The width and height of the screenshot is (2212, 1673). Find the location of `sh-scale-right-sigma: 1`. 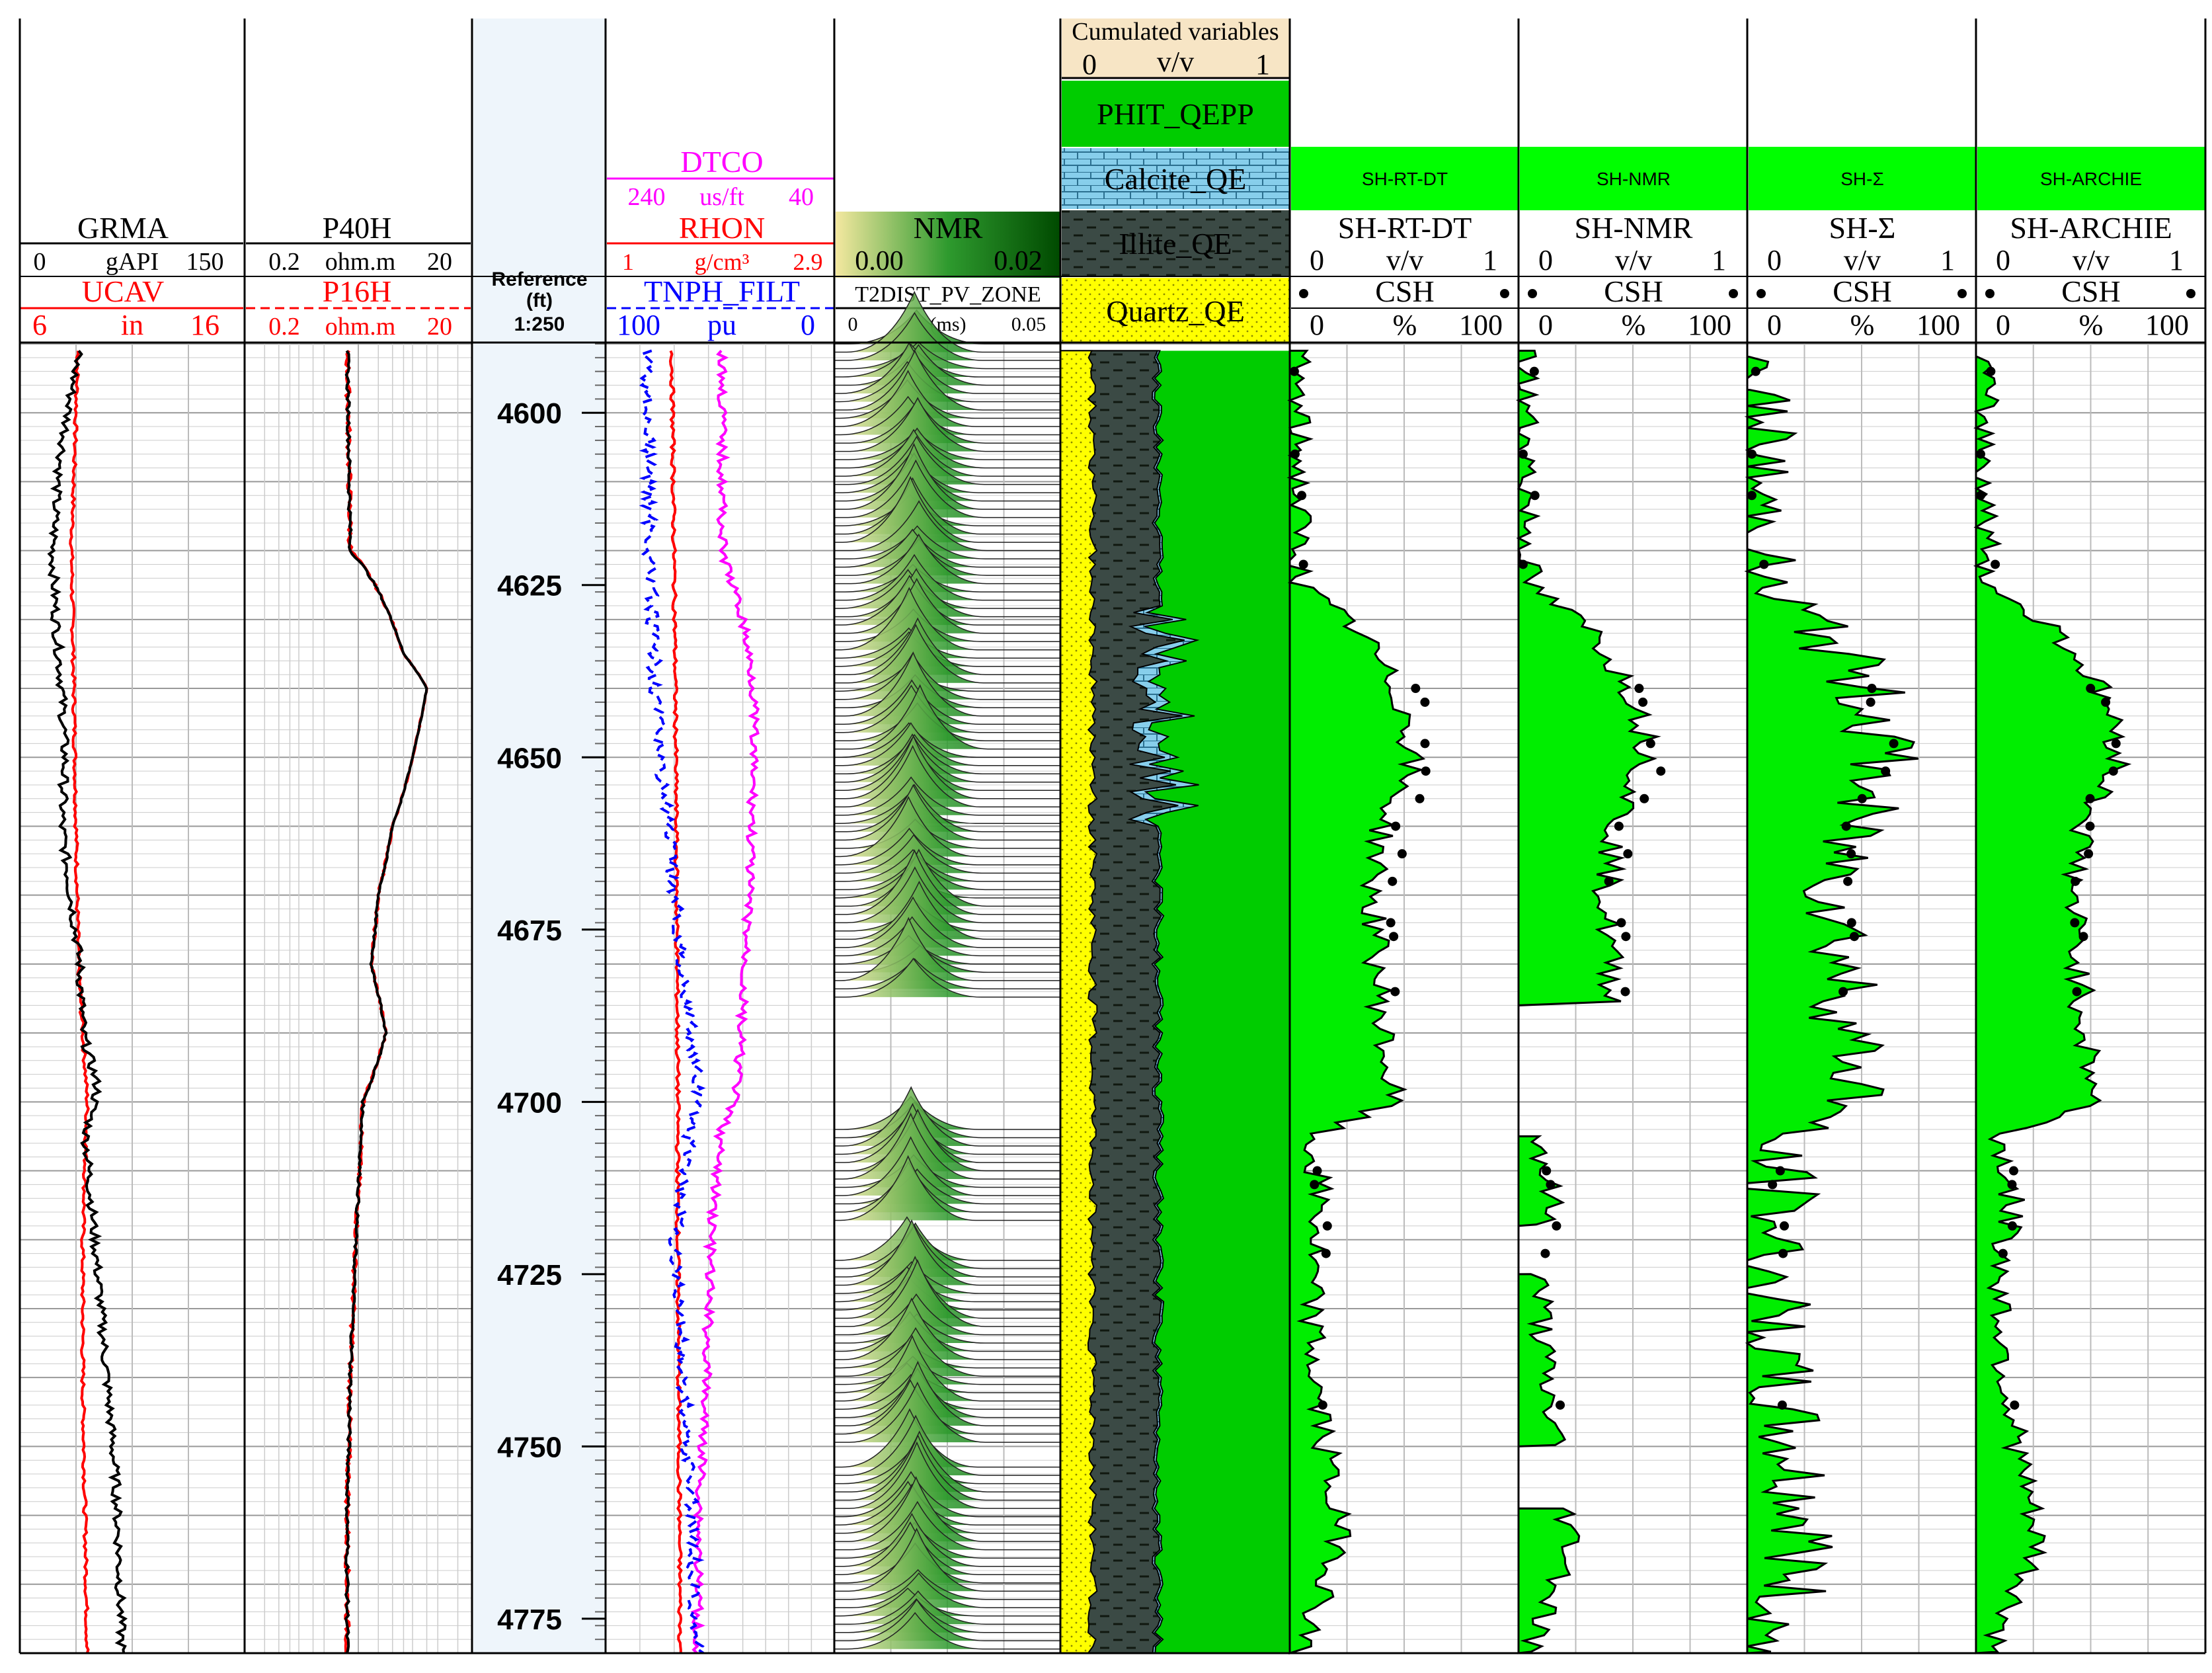

sh-scale-right-sigma: 1 is located at coordinates (1947, 260).